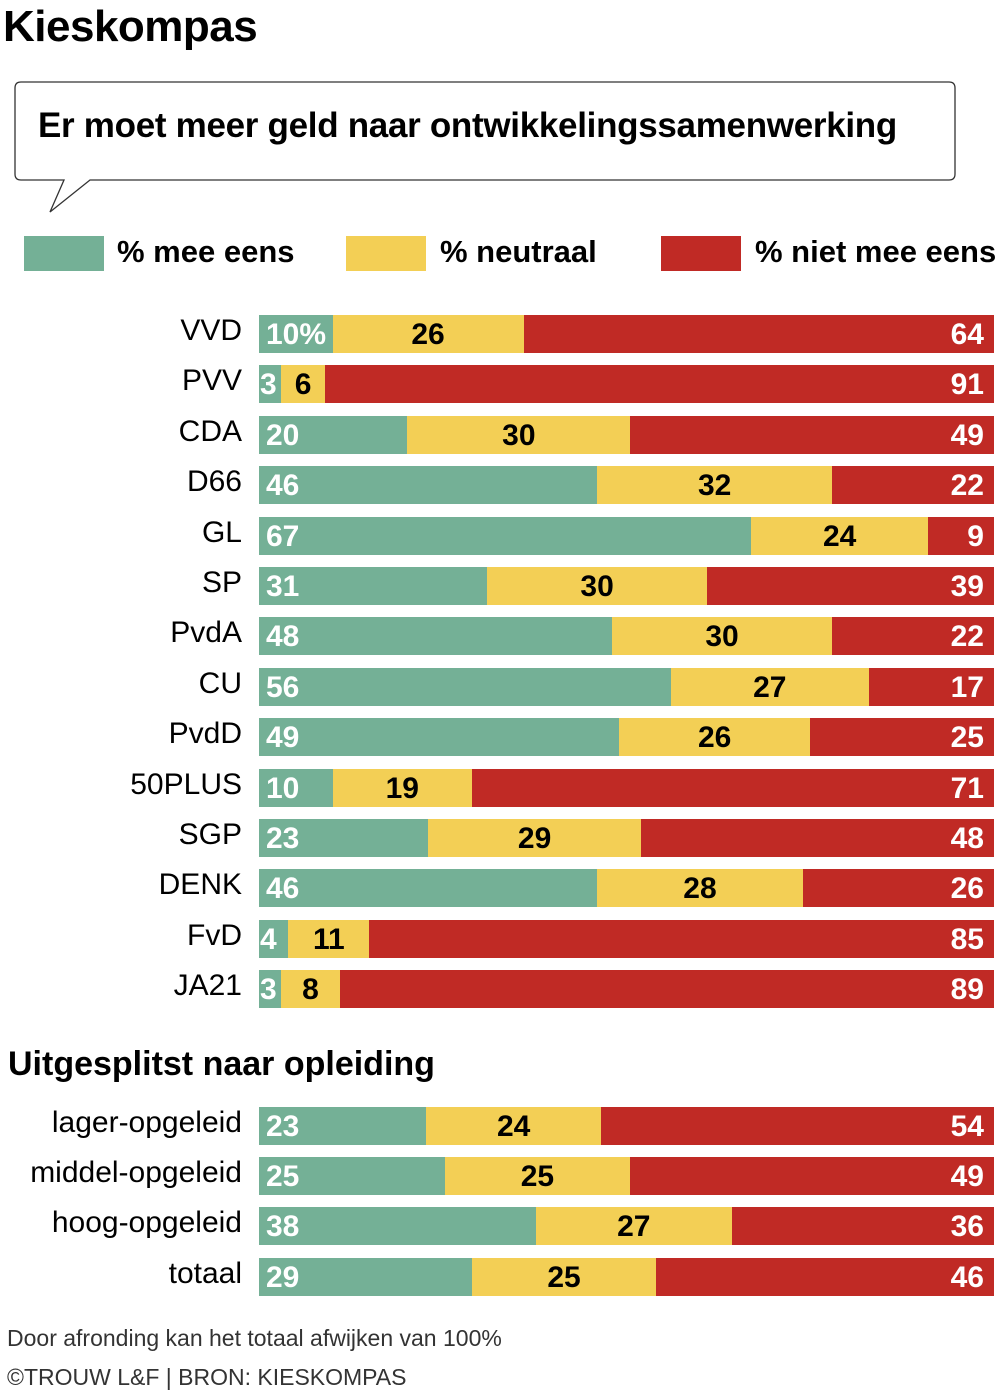  I want to click on row-label: DENK, so click(200, 885).